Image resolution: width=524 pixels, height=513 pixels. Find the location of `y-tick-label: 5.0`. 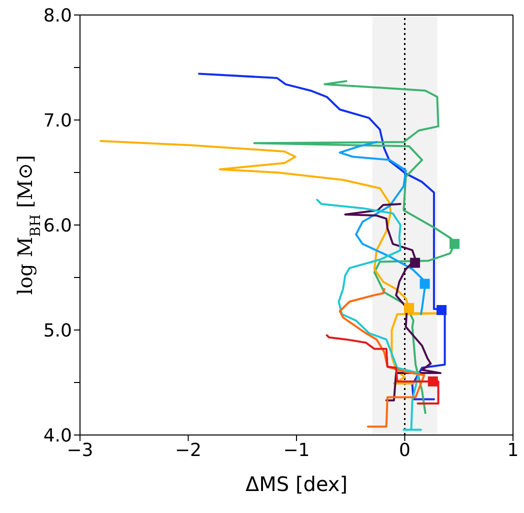

y-tick-label: 5.0 is located at coordinates (57, 331).